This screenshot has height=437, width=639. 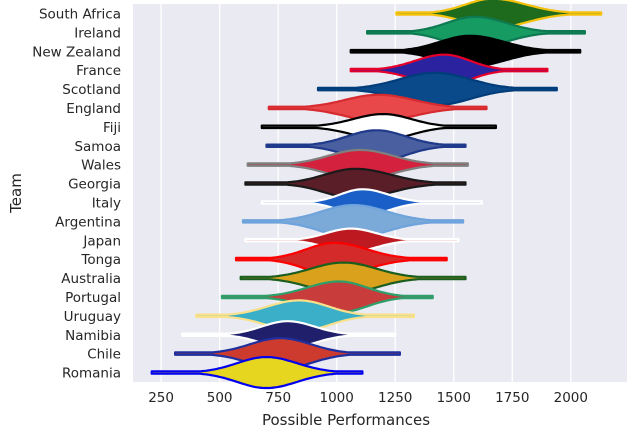 I want to click on y-tick-label: France, so click(x=98, y=71).